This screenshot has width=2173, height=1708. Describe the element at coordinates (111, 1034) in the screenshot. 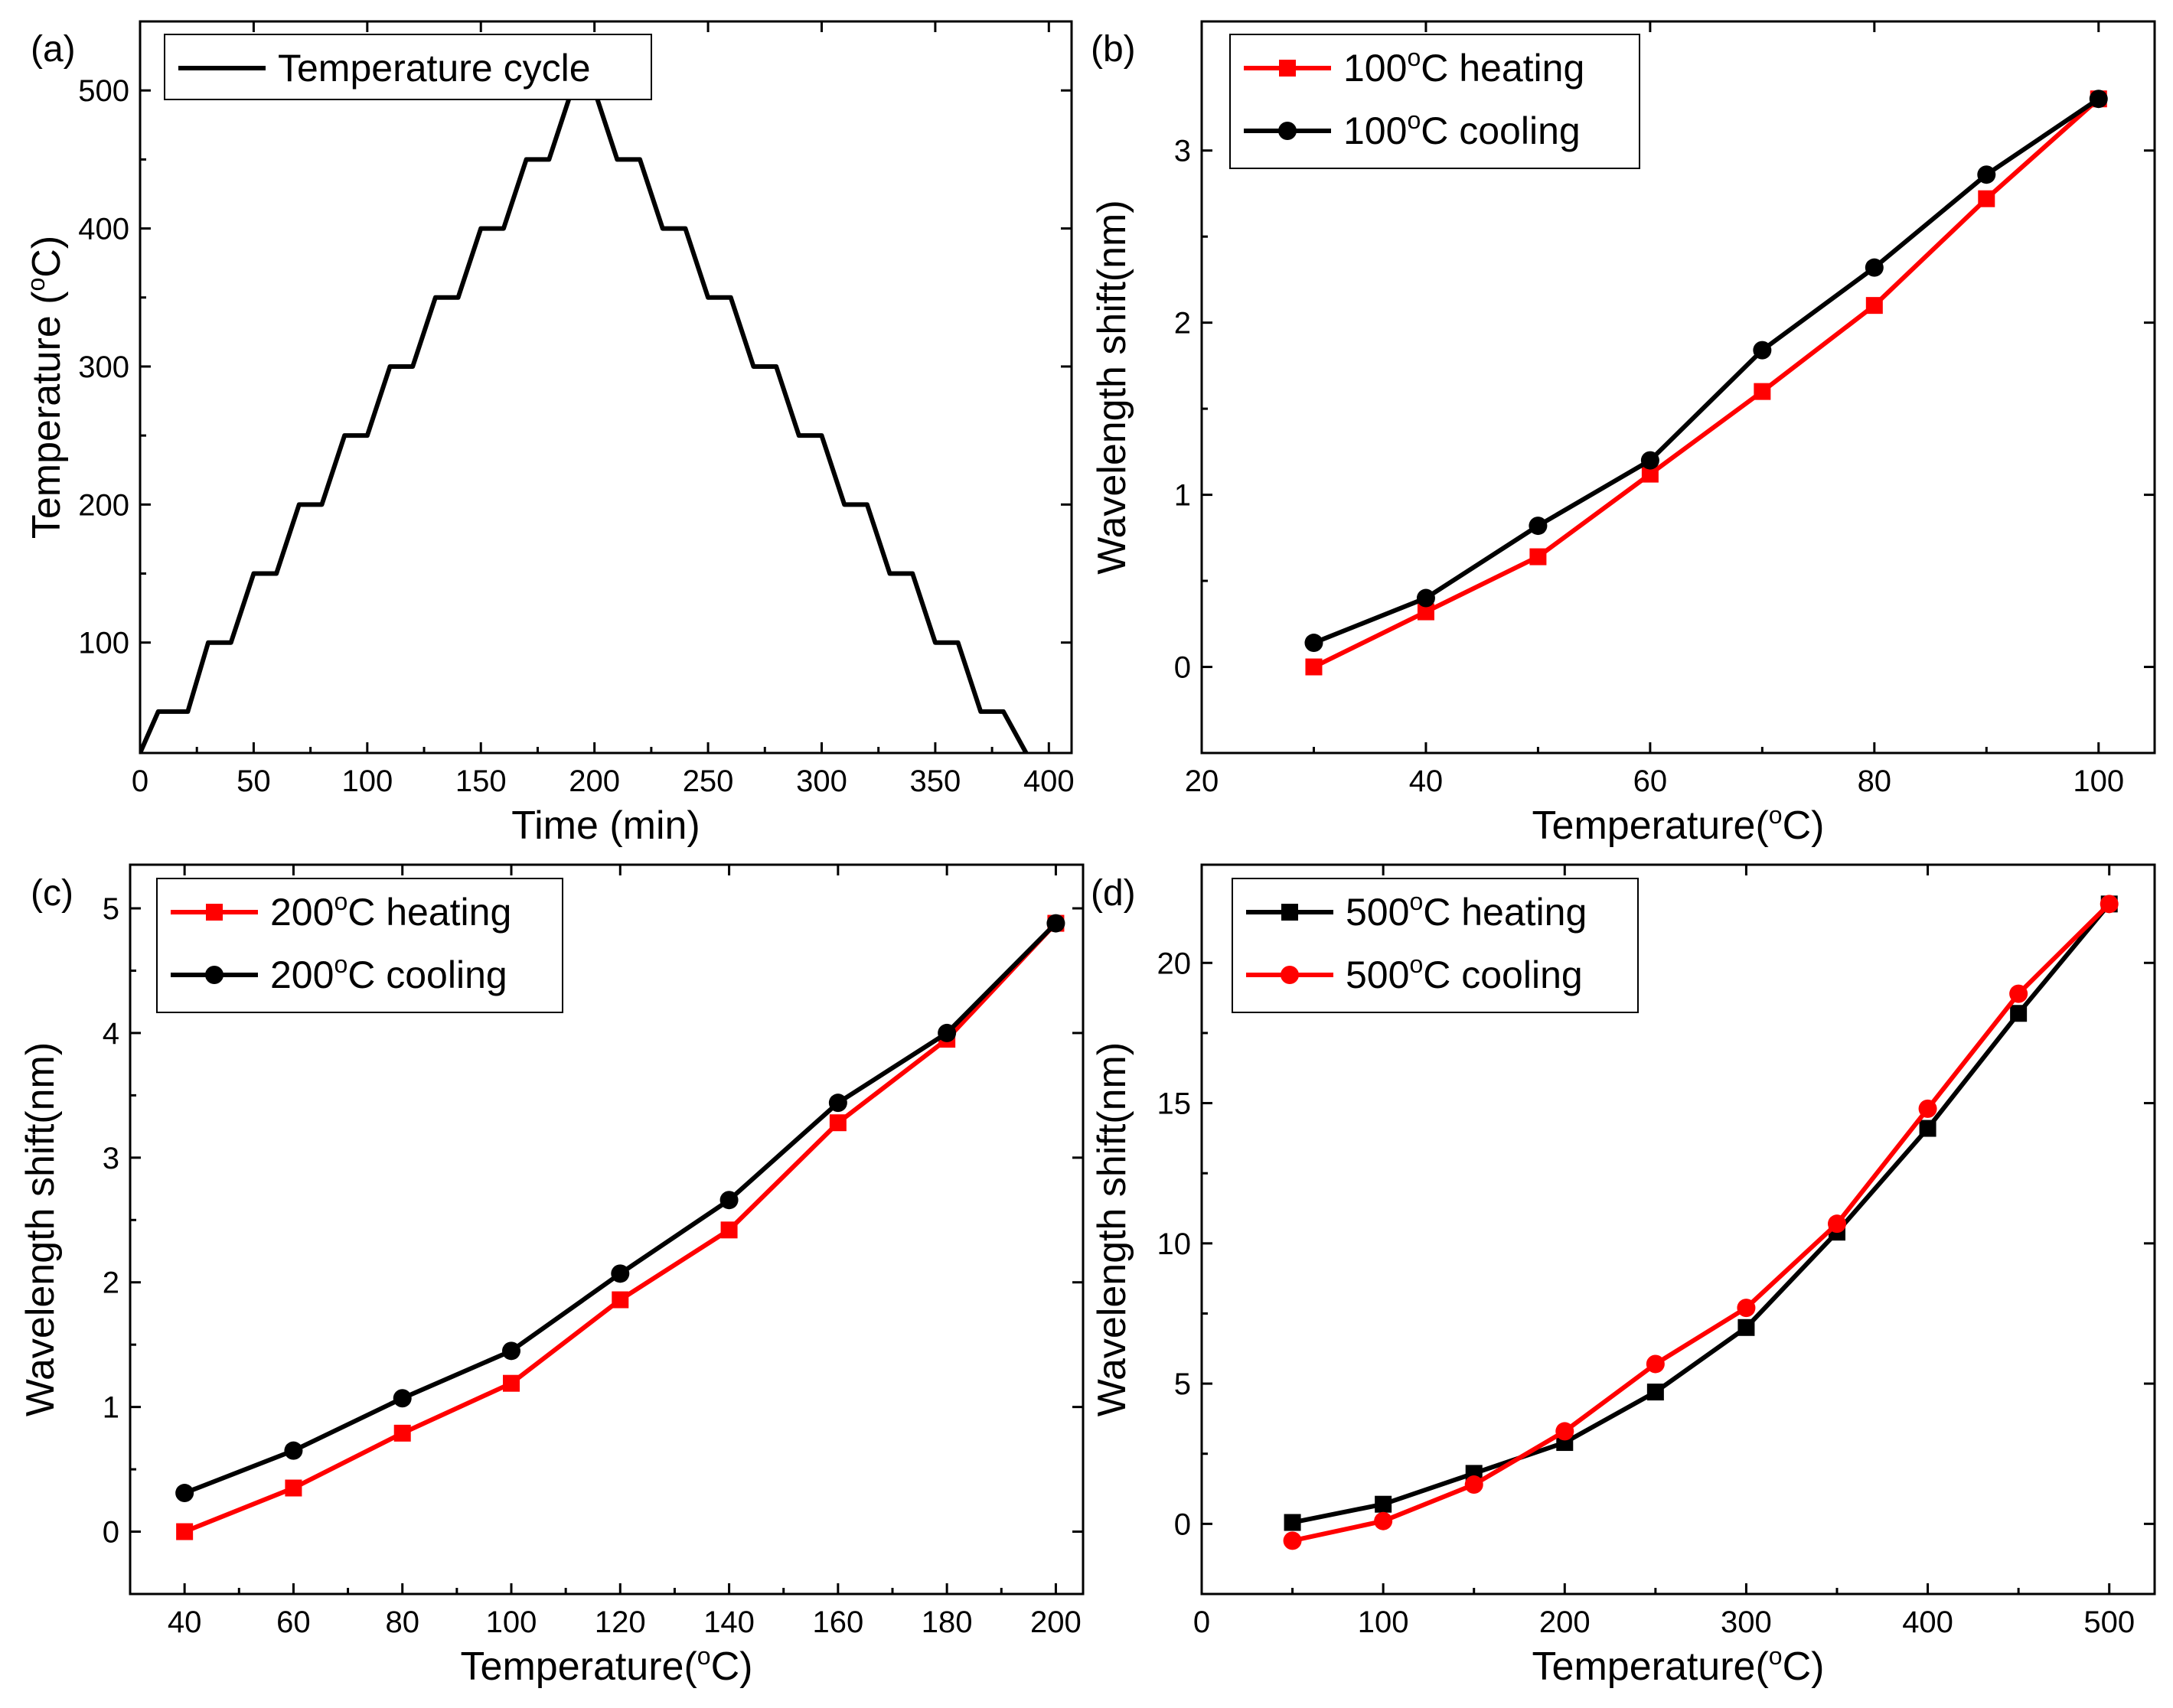

I see `y-tick-label: 4` at that location.